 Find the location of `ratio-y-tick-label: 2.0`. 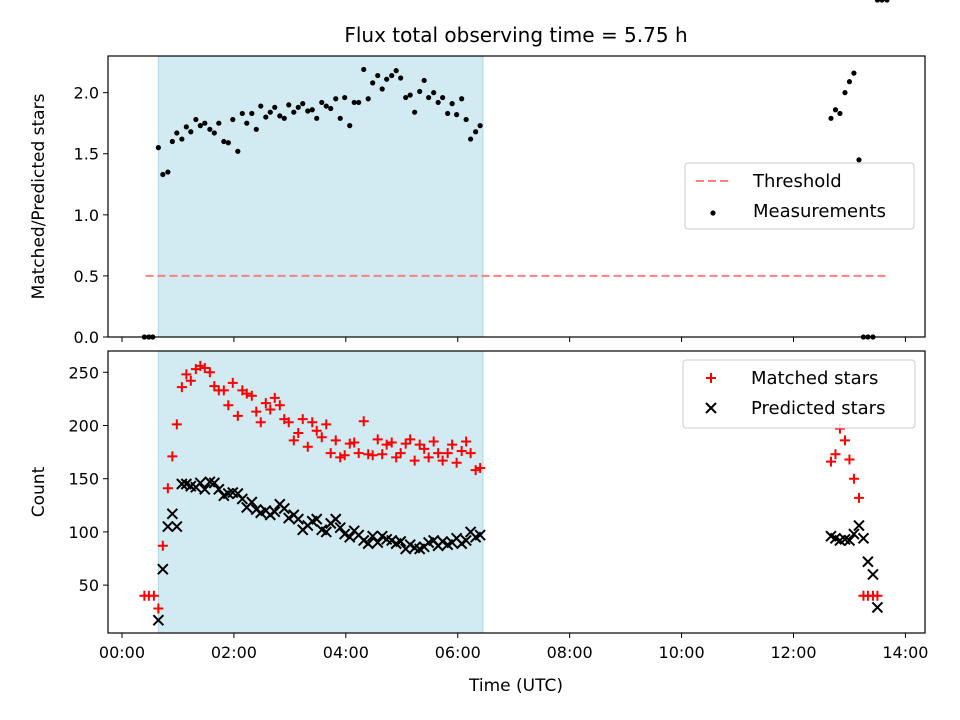

ratio-y-tick-label: 2.0 is located at coordinates (86, 93).